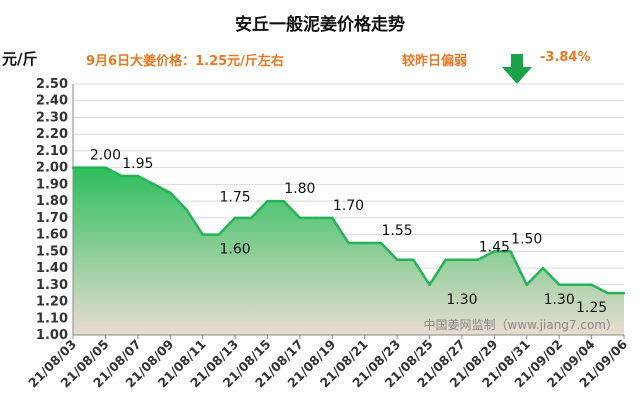 Image resolution: width=640 pixels, height=410 pixels. What do you see at coordinates (52, 184) in the screenshot?
I see `y-tick-label: 1.90` at bounding box center [52, 184].